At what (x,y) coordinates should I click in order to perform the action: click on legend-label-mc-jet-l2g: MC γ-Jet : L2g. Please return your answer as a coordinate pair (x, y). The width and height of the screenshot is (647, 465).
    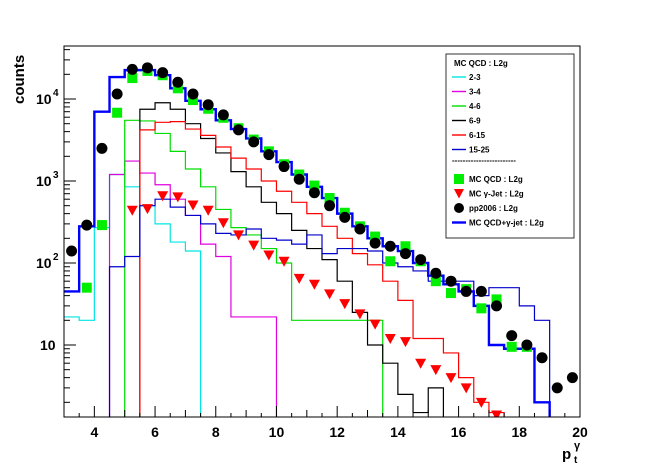
    Looking at the image, I should click on (496, 194).